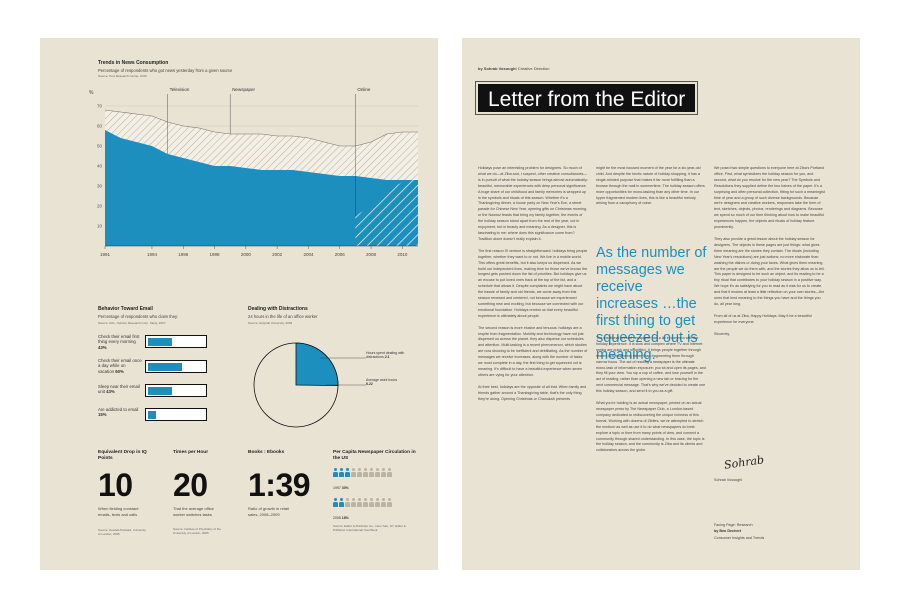  Describe the element at coordinates (728, 531) in the screenshot. I see `facing-page-author: by Ben Dechert` at that location.